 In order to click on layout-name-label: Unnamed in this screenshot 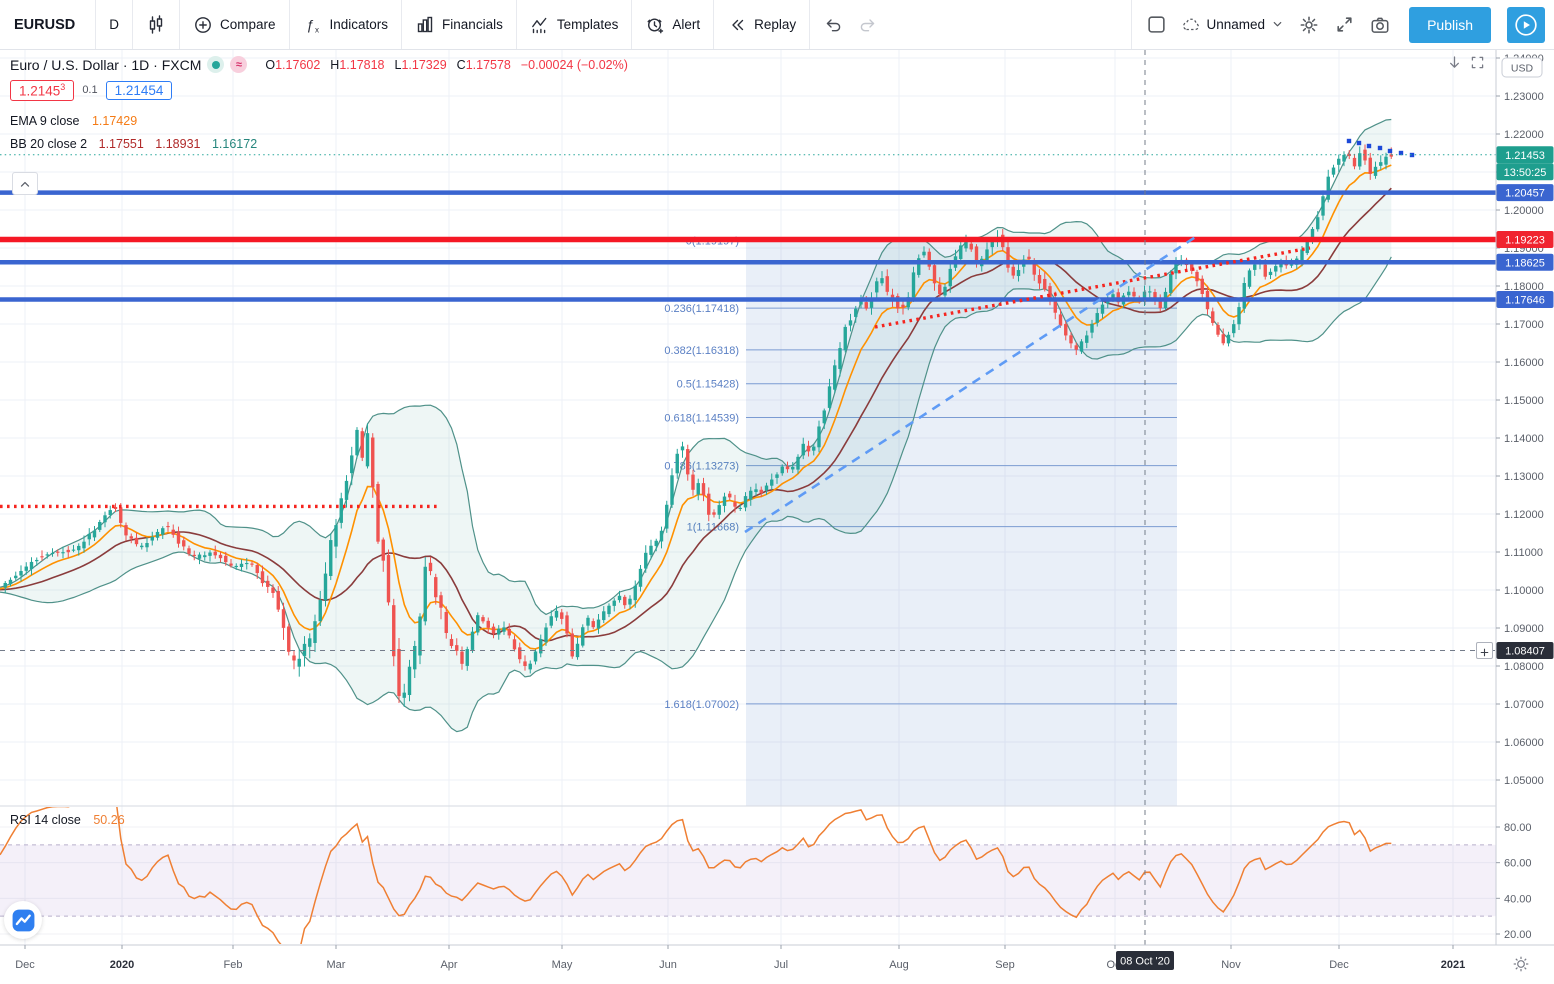, I will do `click(1236, 24)`.